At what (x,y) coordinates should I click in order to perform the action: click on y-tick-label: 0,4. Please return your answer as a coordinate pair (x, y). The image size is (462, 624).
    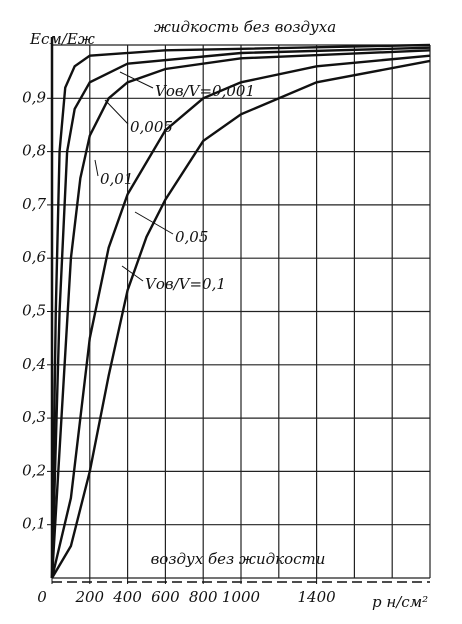
    Looking at the image, I should click on (34, 364).